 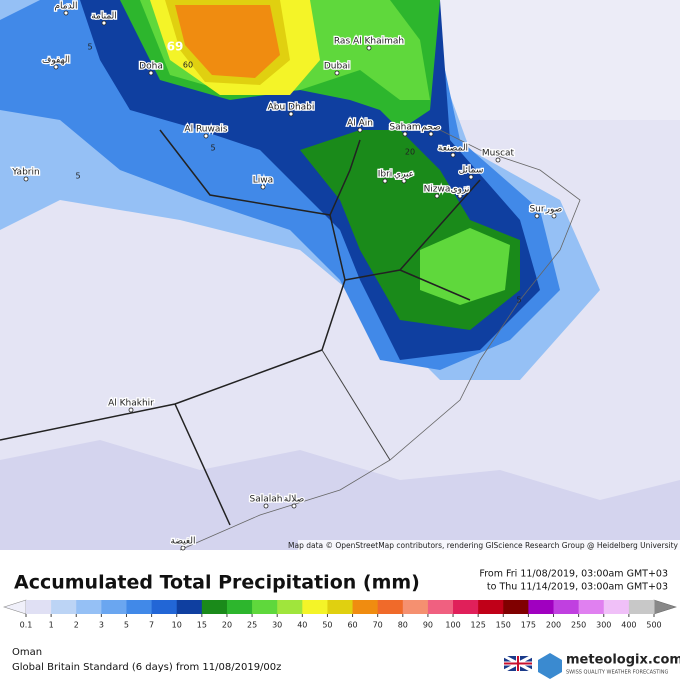 What do you see at coordinates (151, 625) in the screenshot?
I see `colorbar-label: 7` at bounding box center [151, 625].